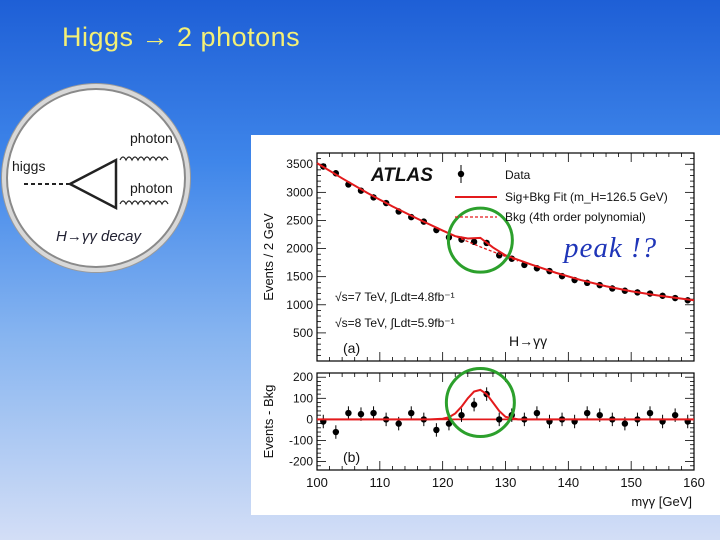 The height and width of the screenshot is (540, 720). Describe the element at coordinates (443, 482) in the screenshot. I see `xtick-label: 120` at that location.